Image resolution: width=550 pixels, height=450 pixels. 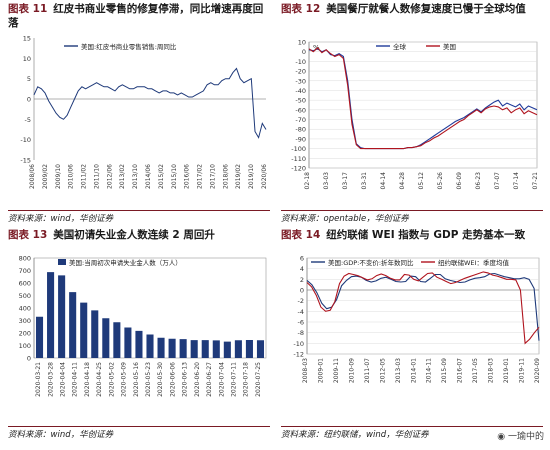 I want to click on panel-title: 图表 13 美国初请失业金人数连续 2 周回升, so click(x=139, y=235).